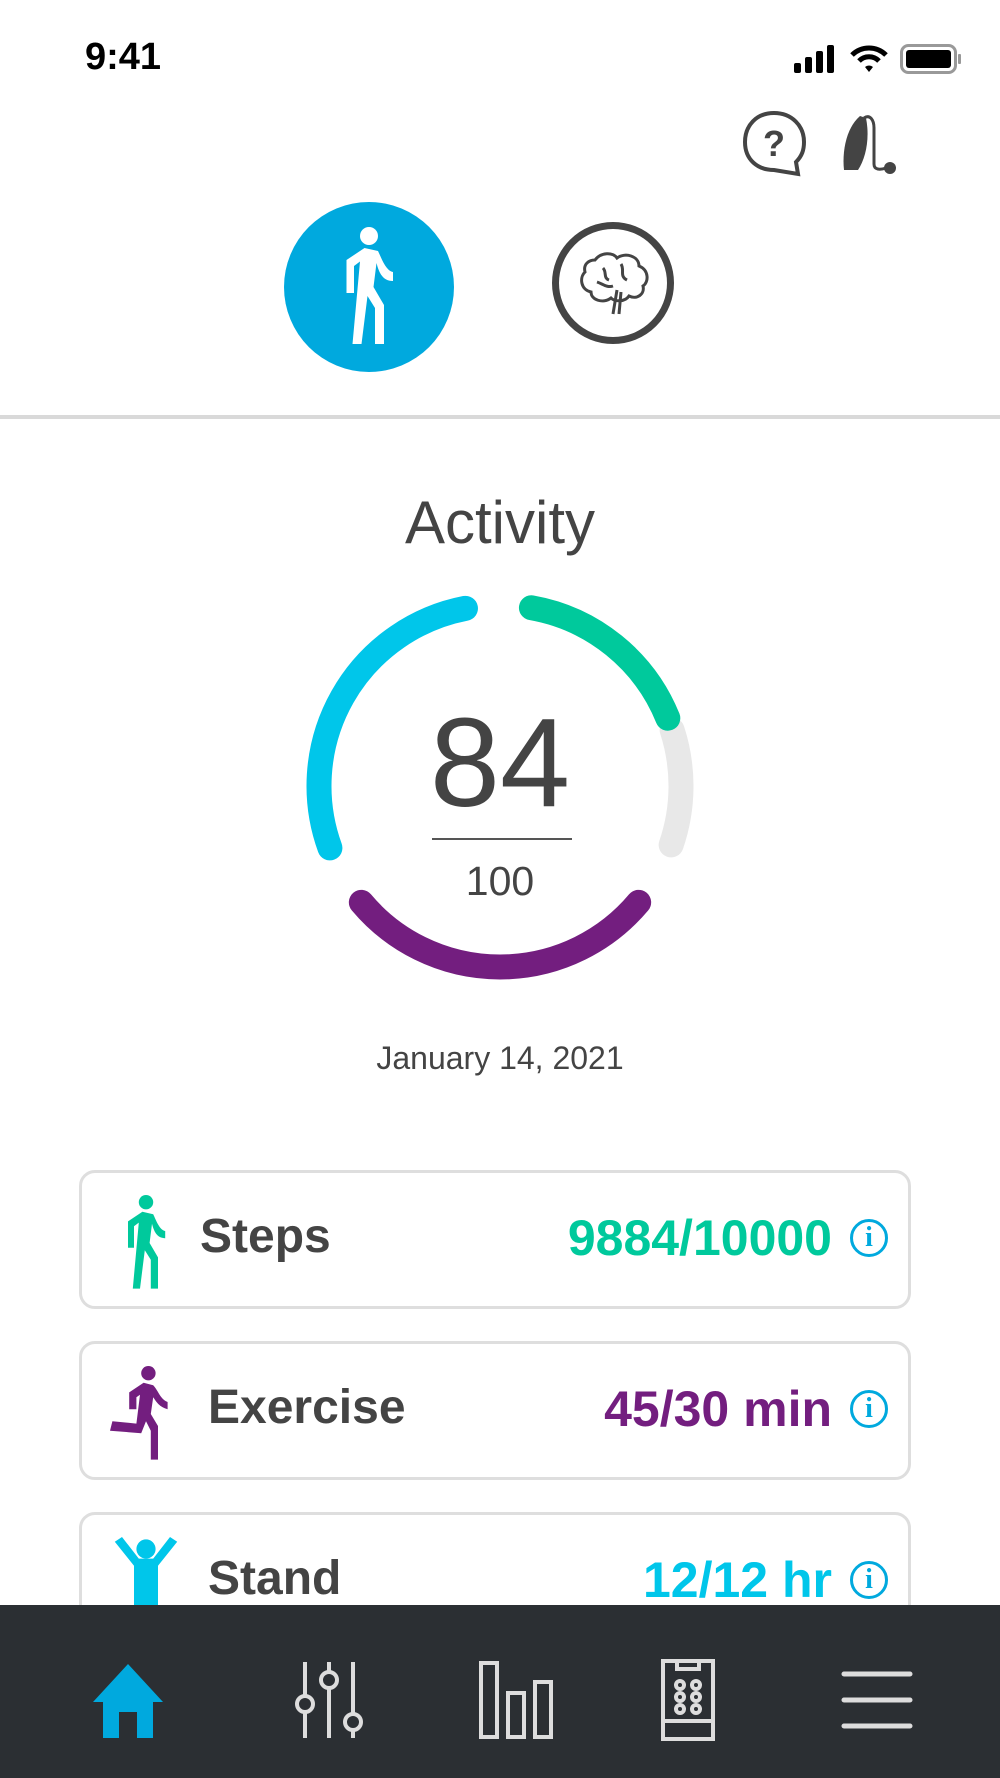 The height and width of the screenshot is (1778, 1000). Describe the element at coordinates (265, 1236) in the screenshot. I see `steps-label: Steps` at that location.